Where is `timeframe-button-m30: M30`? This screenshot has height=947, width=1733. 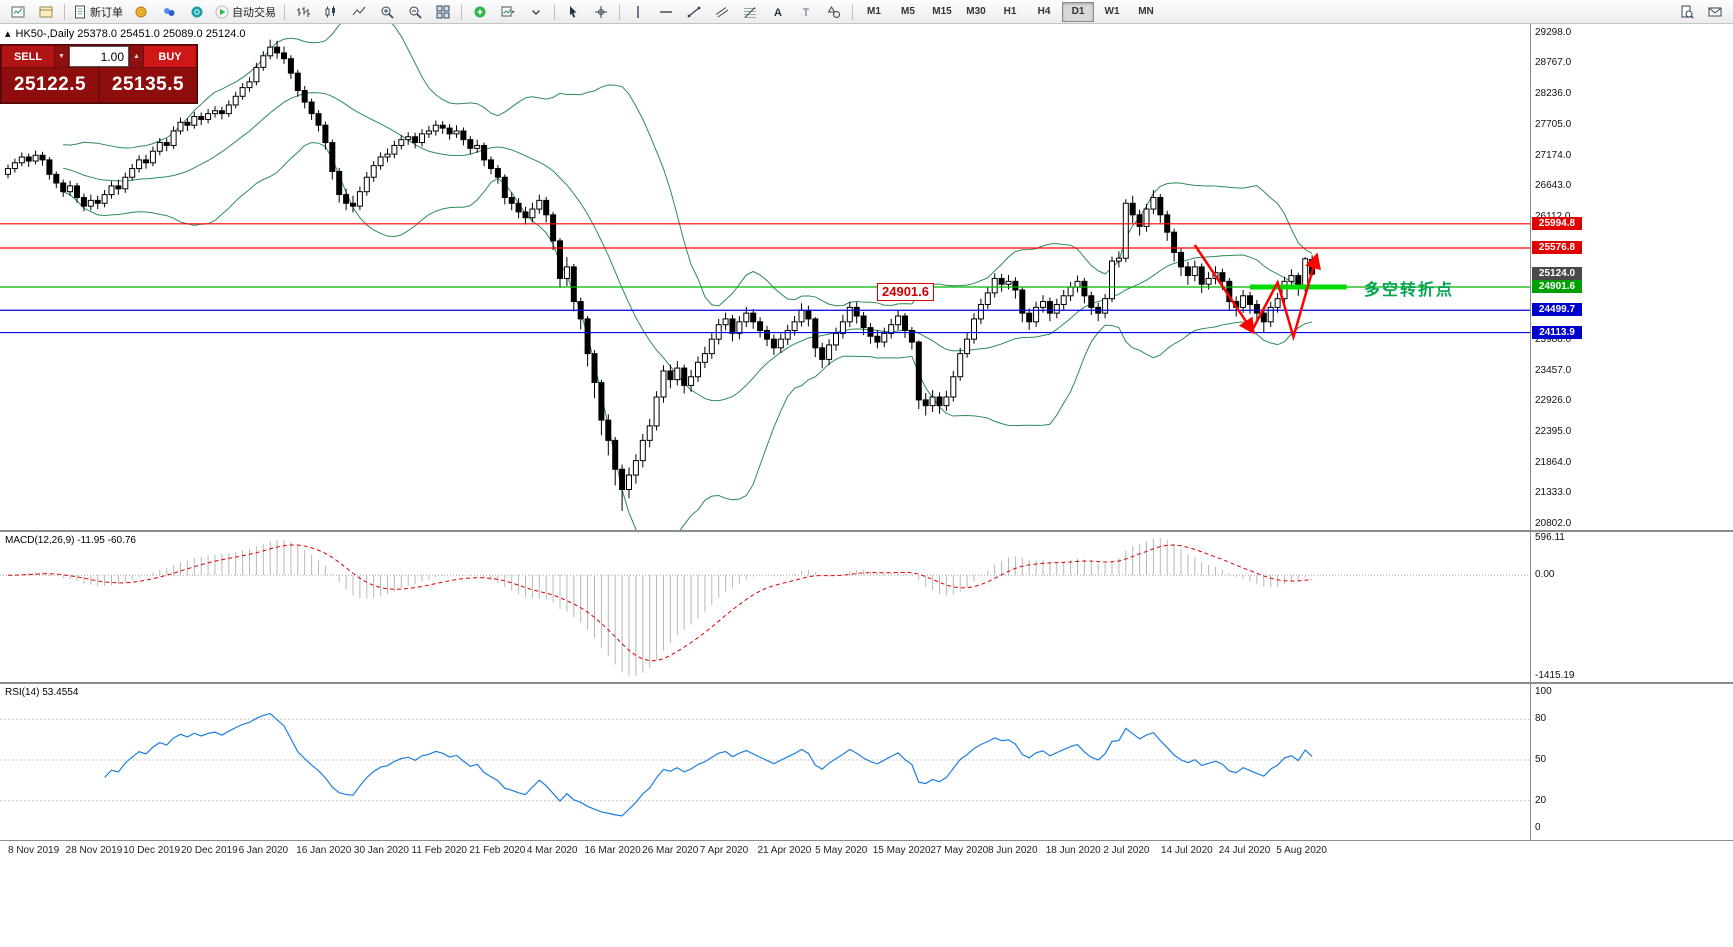 timeframe-button-m30: M30 is located at coordinates (976, 11).